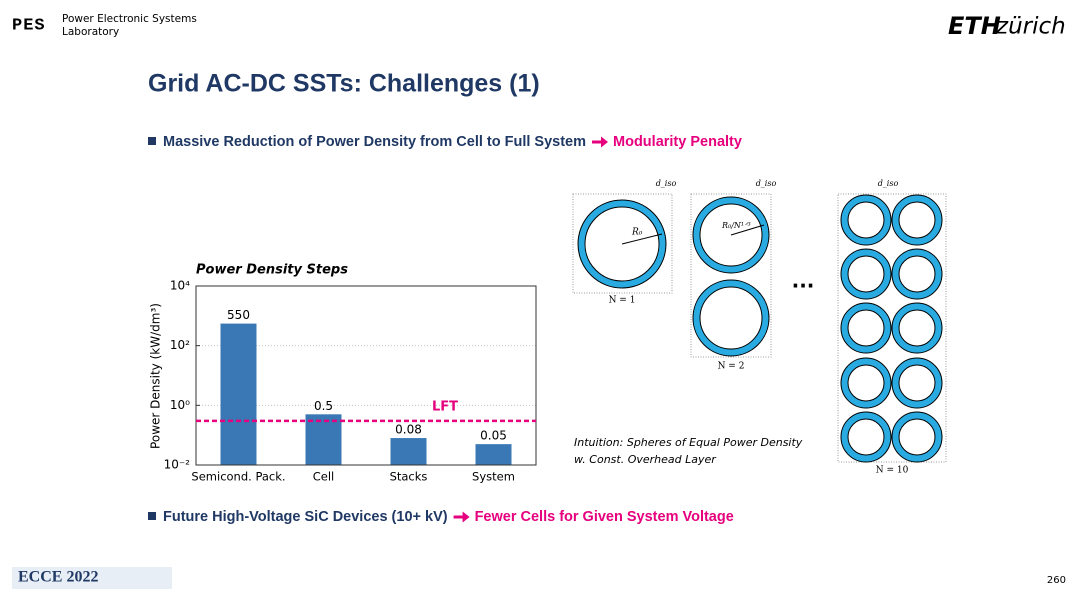 This screenshot has width=1080, height=600. I want to click on x-tick-label: Semicond. Pack., so click(238, 477).